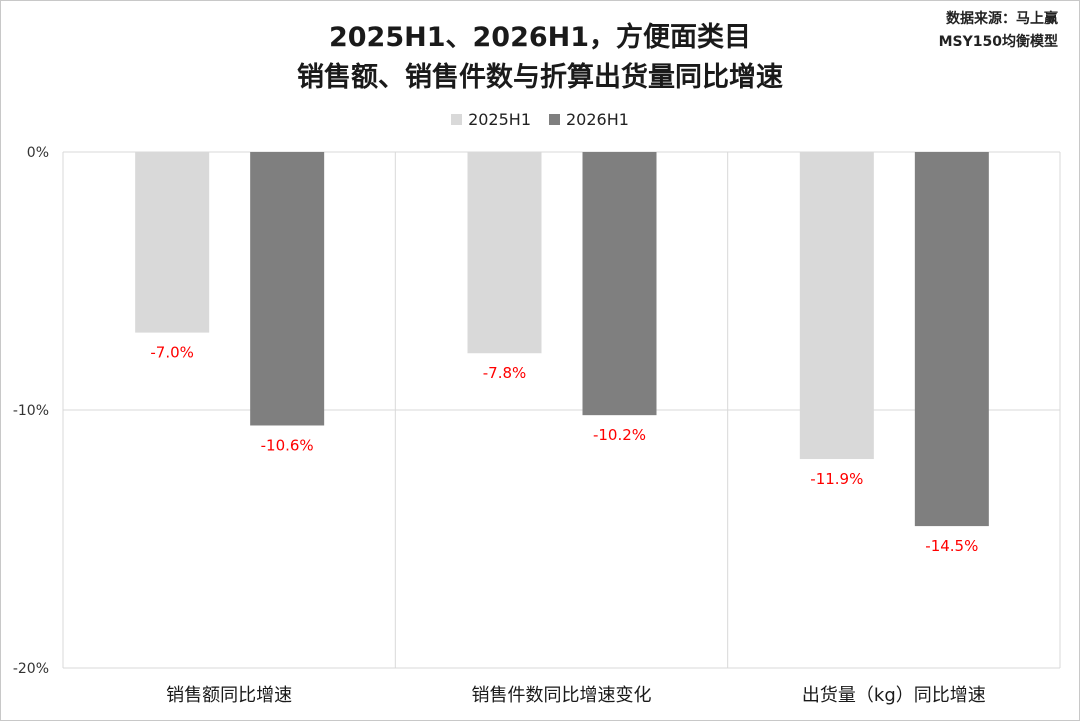 This screenshot has width=1080, height=721. What do you see at coordinates (836, 479) in the screenshot?
I see `data-label: -11.9%` at bounding box center [836, 479].